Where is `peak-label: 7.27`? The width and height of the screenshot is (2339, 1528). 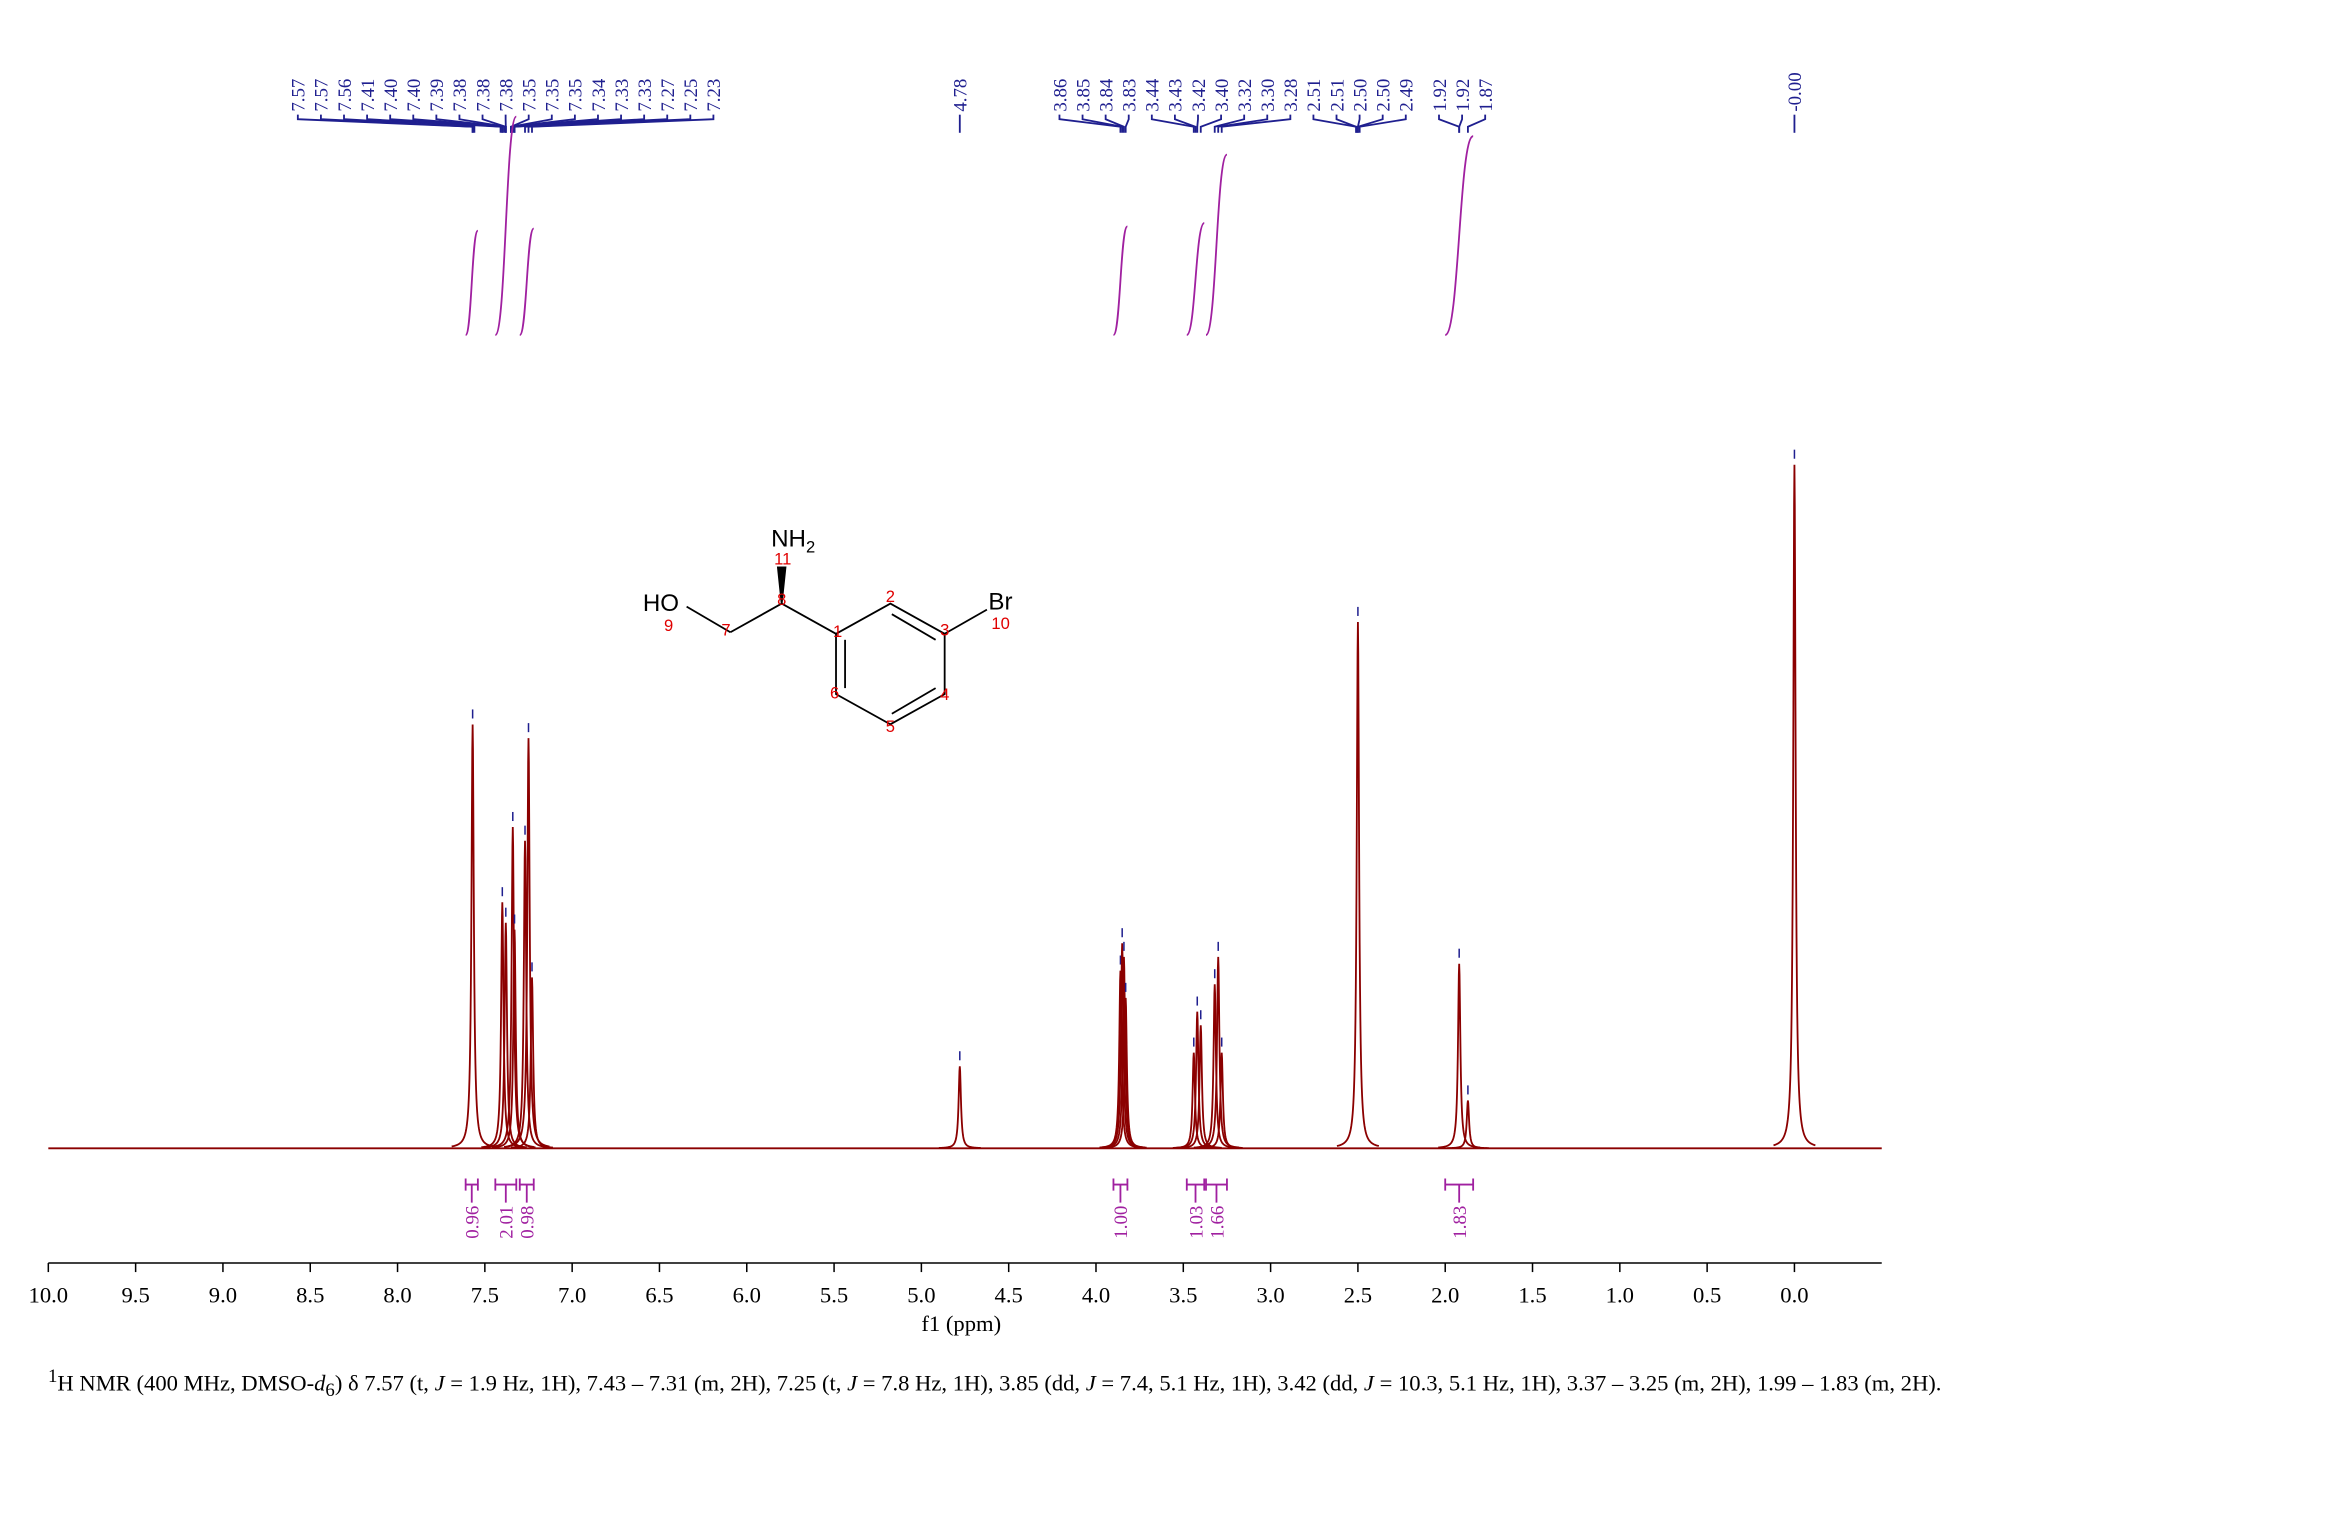 peak-label: 7.27 is located at coordinates (668, 95).